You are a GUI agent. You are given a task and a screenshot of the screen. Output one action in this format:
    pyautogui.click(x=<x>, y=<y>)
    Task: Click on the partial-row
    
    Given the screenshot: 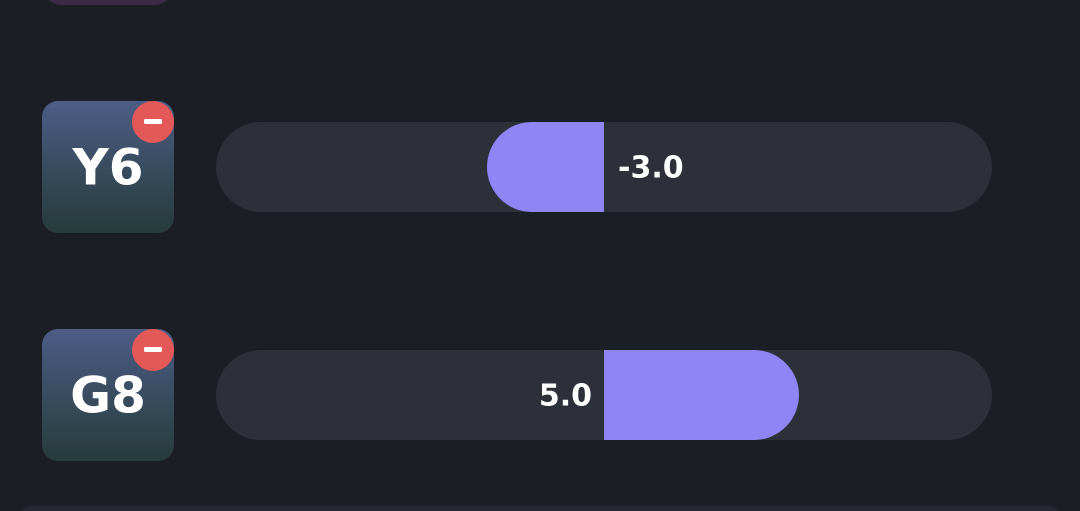 What is the action you would take?
    pyautogui.click(x=540, y=508)
    